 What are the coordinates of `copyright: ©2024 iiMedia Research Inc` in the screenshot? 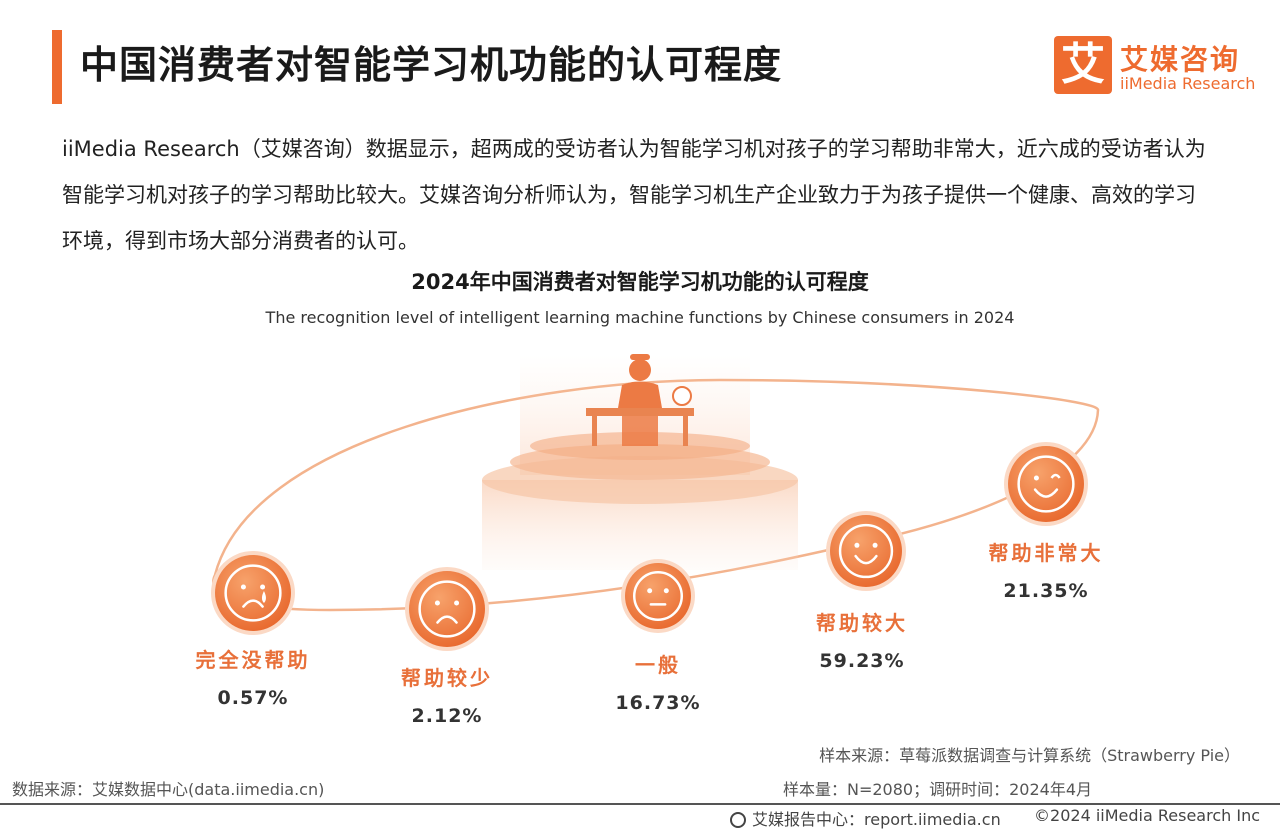 It's located at (1147, 815).